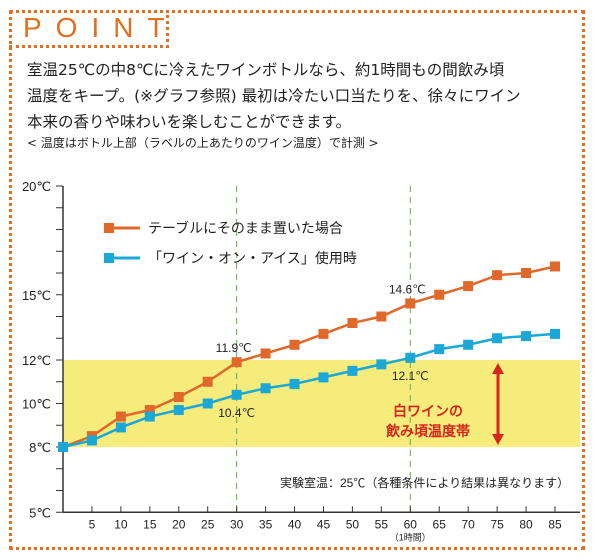 This screenshot has width=600, height=559. What do you see at coordinates (353, 524) in the screenshot?
I see `x-tick-label: 50` at bounding box center [353, 524].